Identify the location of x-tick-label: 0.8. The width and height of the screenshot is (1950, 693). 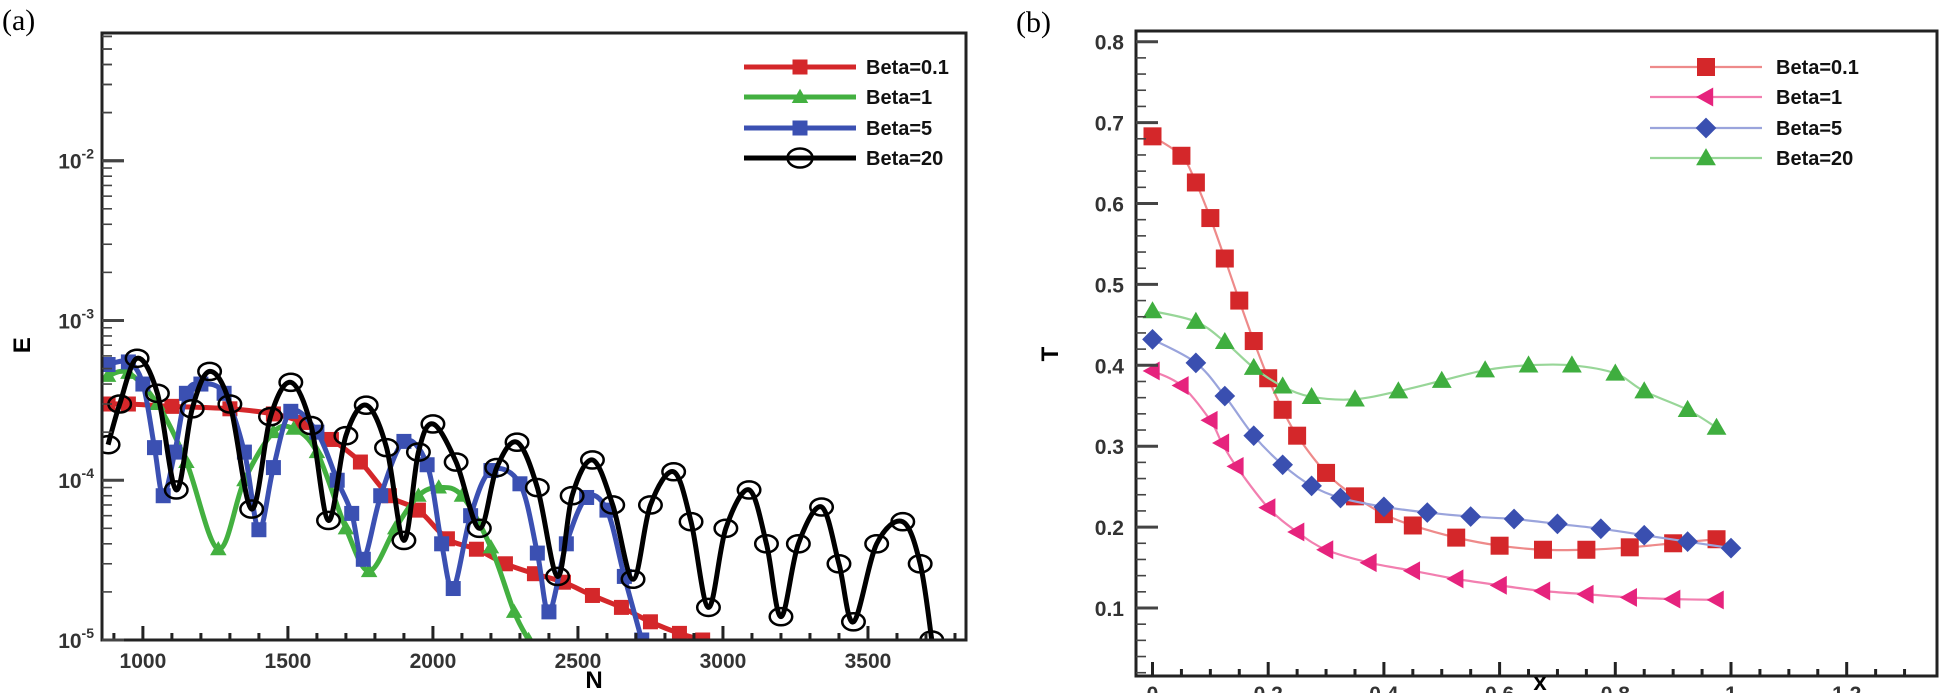
(1616, 688).